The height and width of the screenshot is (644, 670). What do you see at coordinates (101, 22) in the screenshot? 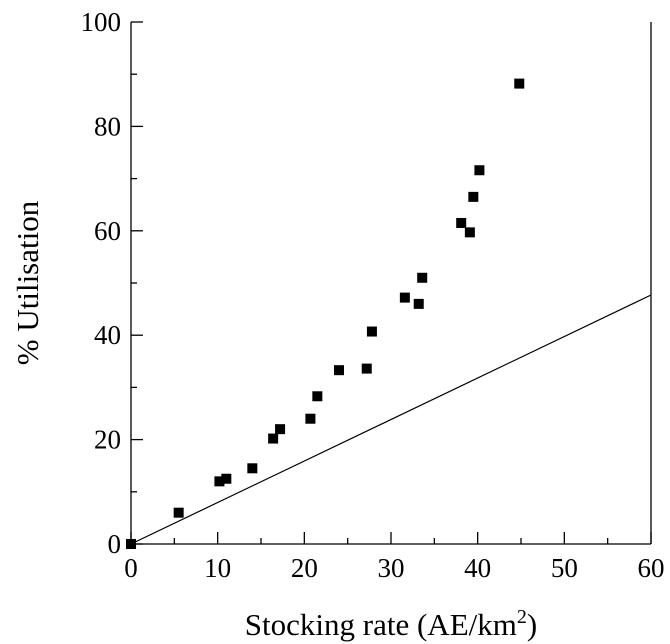
I see `y-tick-label: 100` at bounding box center [101, 22].